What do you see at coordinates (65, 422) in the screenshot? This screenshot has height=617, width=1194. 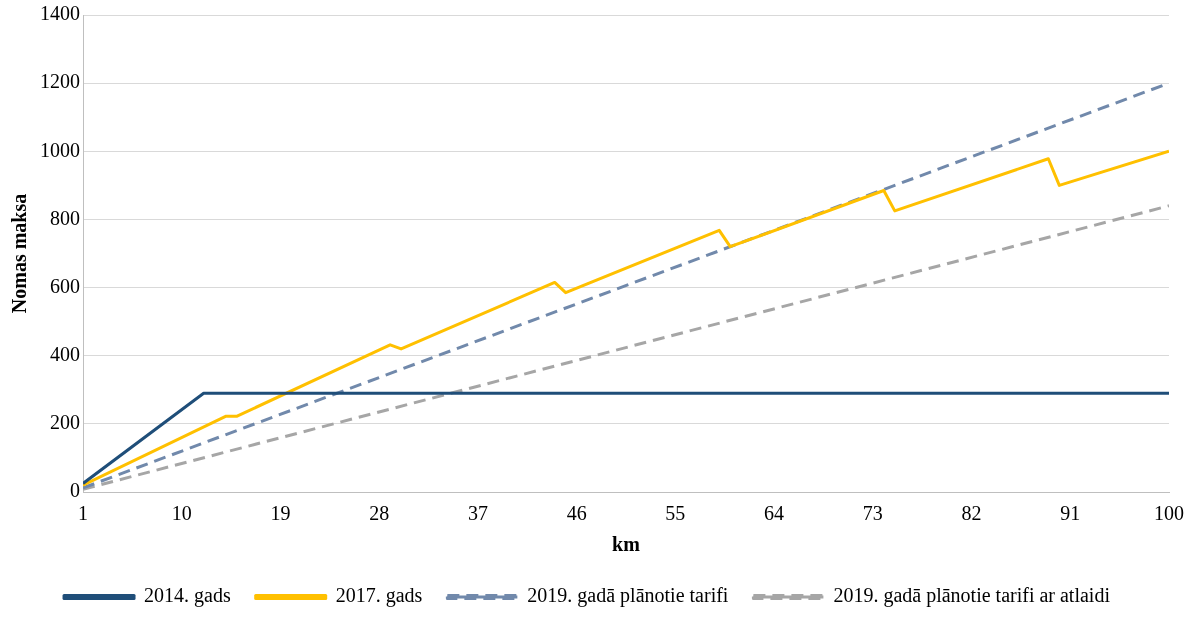 I see `y-tick-label: 200` at bounding box center [65, 422].